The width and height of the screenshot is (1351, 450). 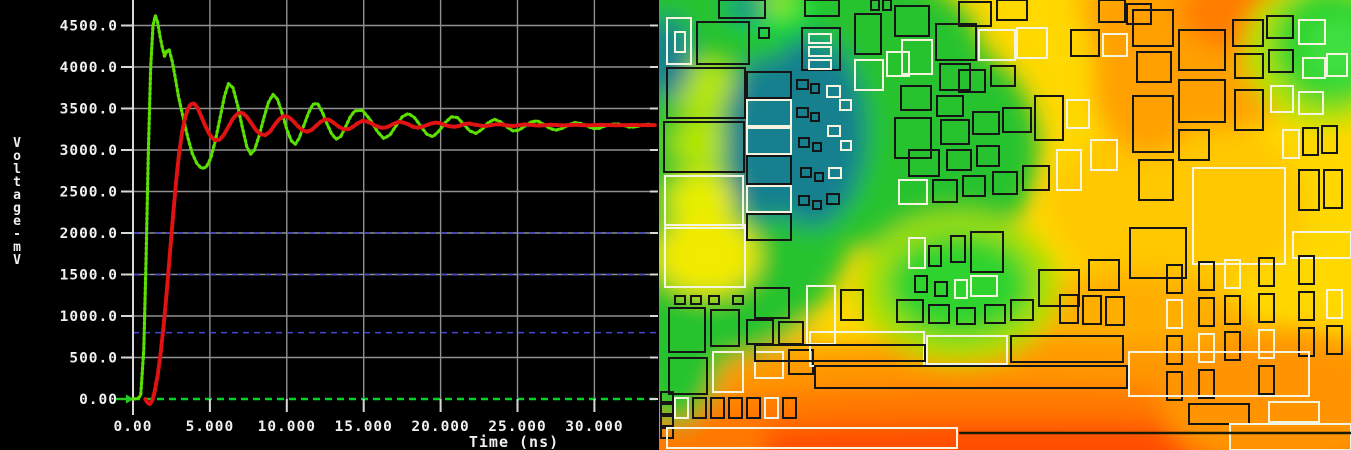 What do you see at coordinates (287, 427) in the screenshot?
I see `x-tick-label: 10.000` at bounding box center [287, 427].